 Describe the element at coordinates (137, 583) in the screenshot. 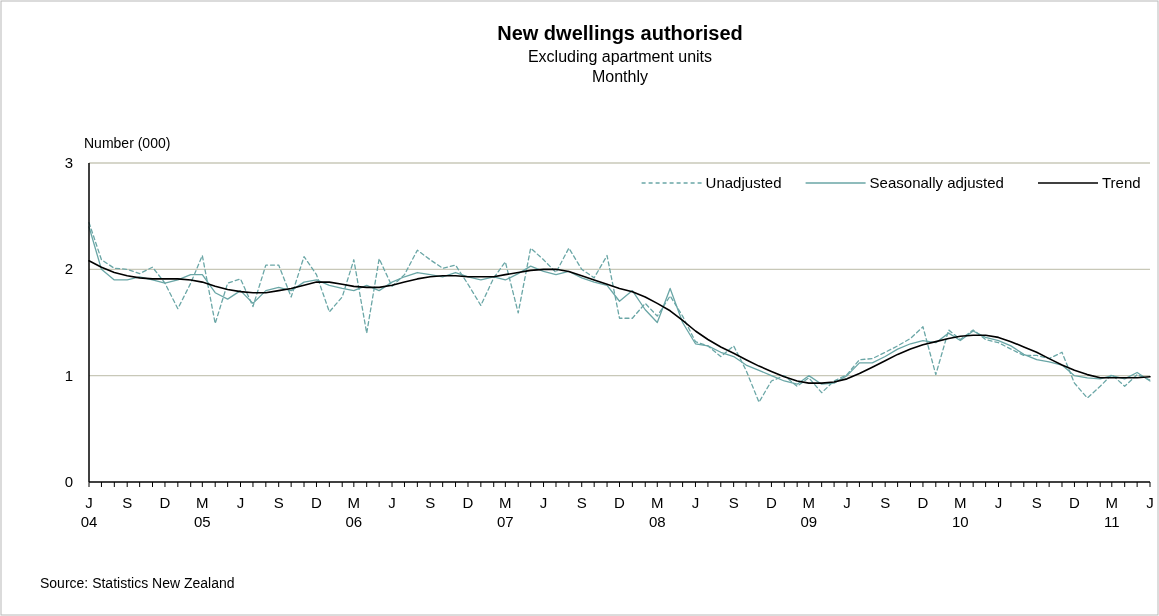

I see `source-note: Source: Statistics New Zealand` at that location.